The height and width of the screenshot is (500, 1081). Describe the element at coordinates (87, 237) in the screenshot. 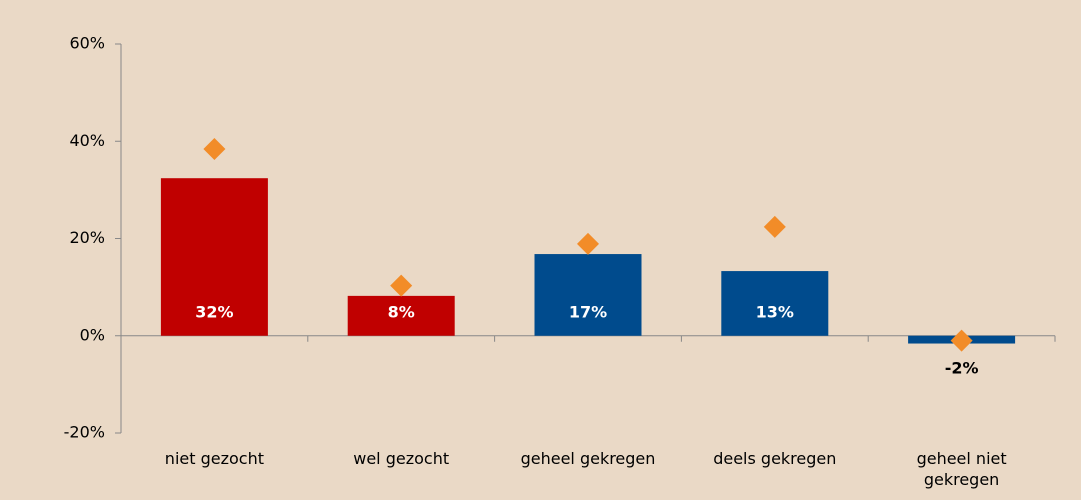

I see `y-tick-label: 20%` at that location.